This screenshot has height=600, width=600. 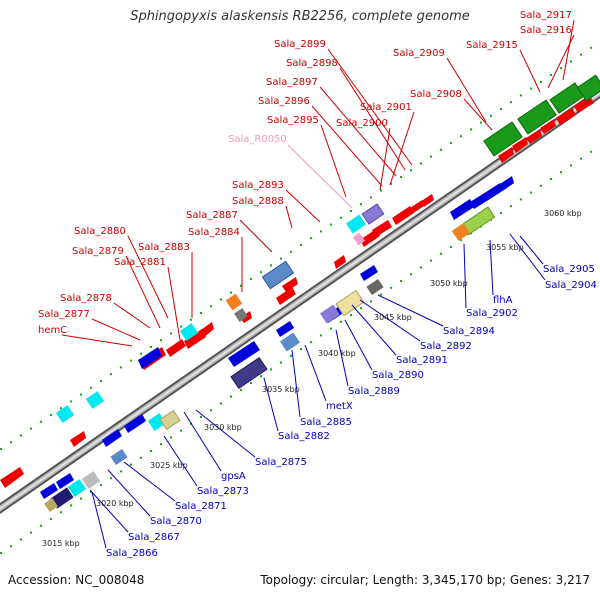 What do you see at coordinates (386, 107) in the screenshot?
I see `gene-label-top: Sala_2901` at bounding box center [386, 107].